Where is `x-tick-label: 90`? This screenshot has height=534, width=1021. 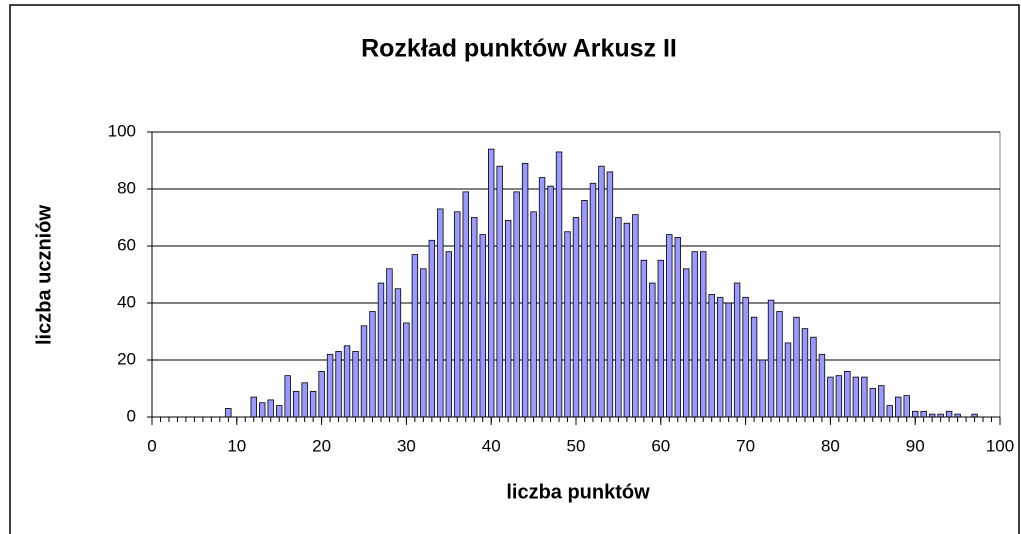 x-tick-label: 90 is located at coordinates (915, 445).